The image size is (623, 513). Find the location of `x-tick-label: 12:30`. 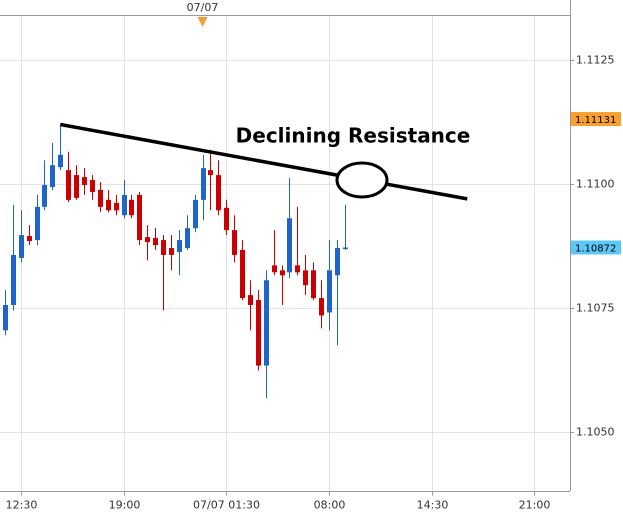

x-tick-label: 12:30 is located at coordinates (22, 505).